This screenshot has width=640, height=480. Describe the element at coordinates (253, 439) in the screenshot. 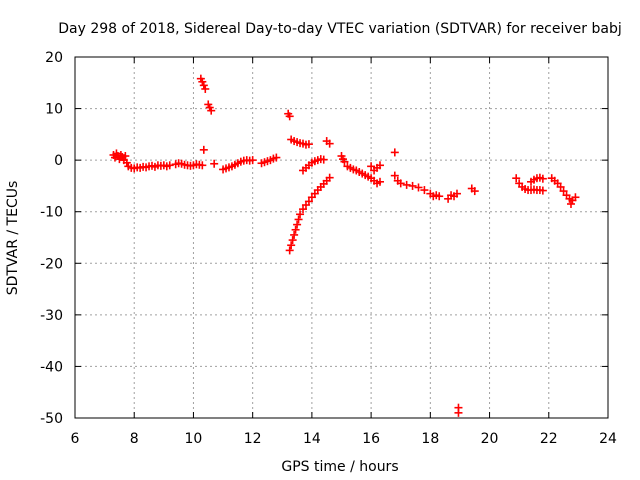

I see `x-tick-label: 12` at that location.